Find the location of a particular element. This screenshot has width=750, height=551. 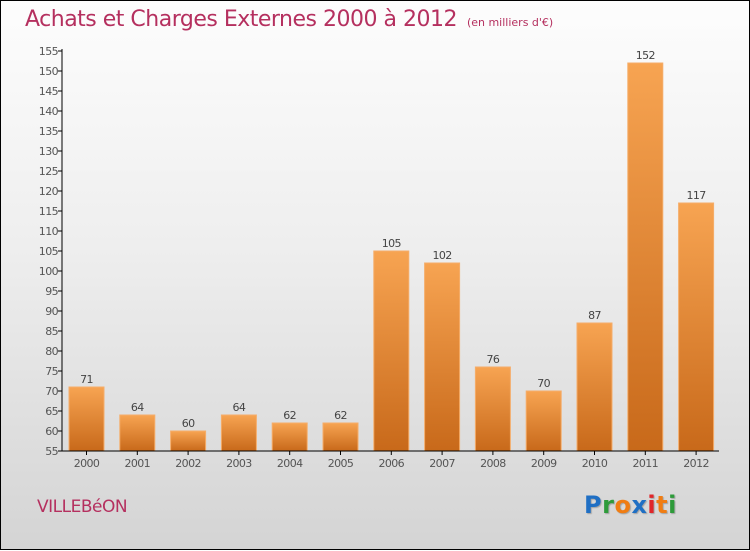

x-tick-label-2008: 2008 is located at coordinates (493, 463).